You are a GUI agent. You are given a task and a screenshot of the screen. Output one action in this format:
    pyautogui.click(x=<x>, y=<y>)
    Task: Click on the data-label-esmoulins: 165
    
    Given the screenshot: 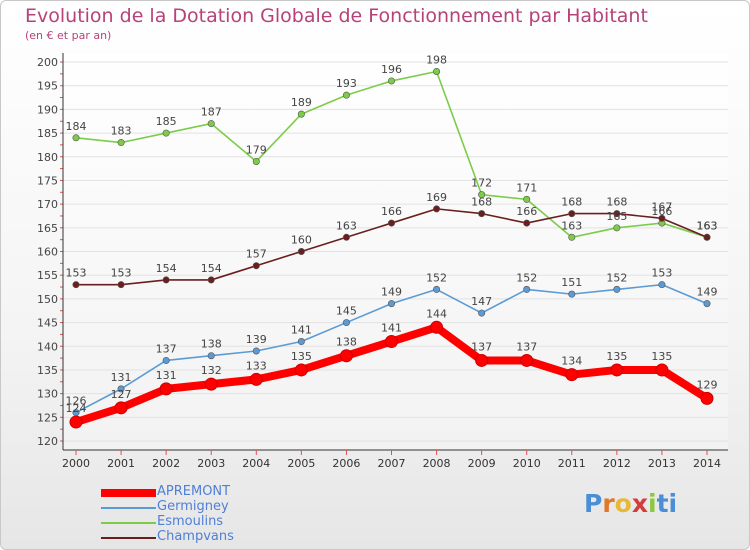 What is the action you would take?
    pyautogui.click(x=616, y=216)
    